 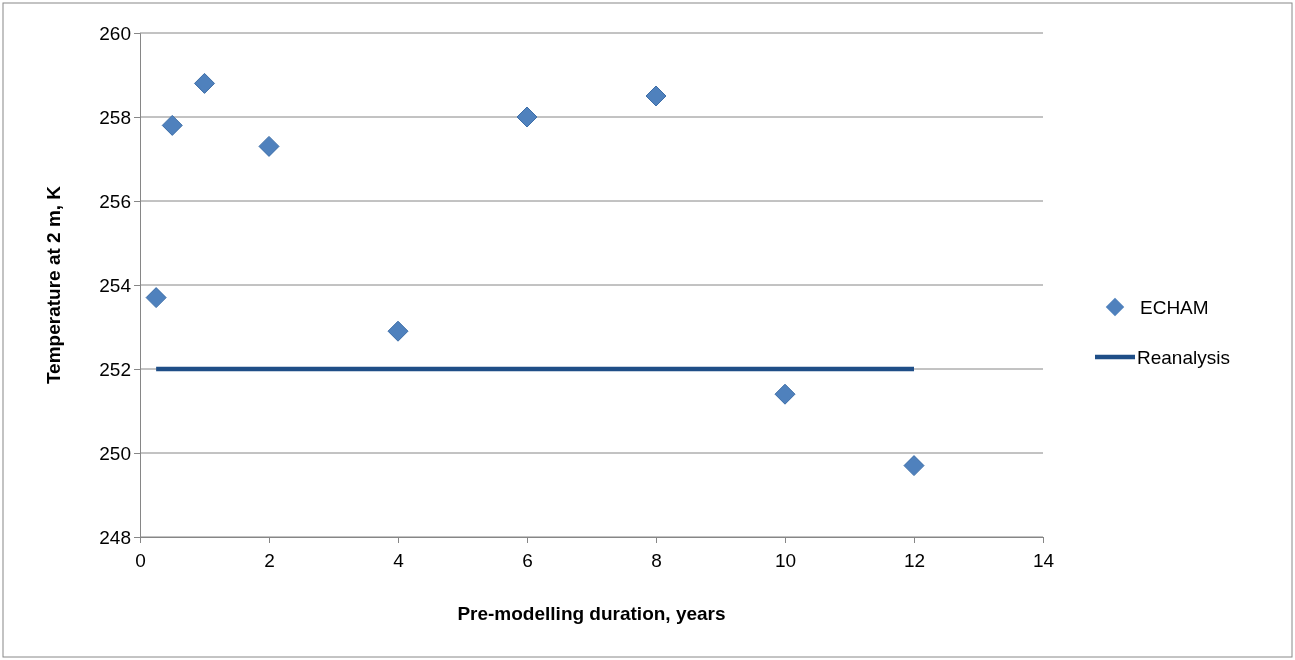 What do you see at coordinates (269, 560) in the screenshot?
I see `x-tick-label: 2` at bounding box center [269, 560].